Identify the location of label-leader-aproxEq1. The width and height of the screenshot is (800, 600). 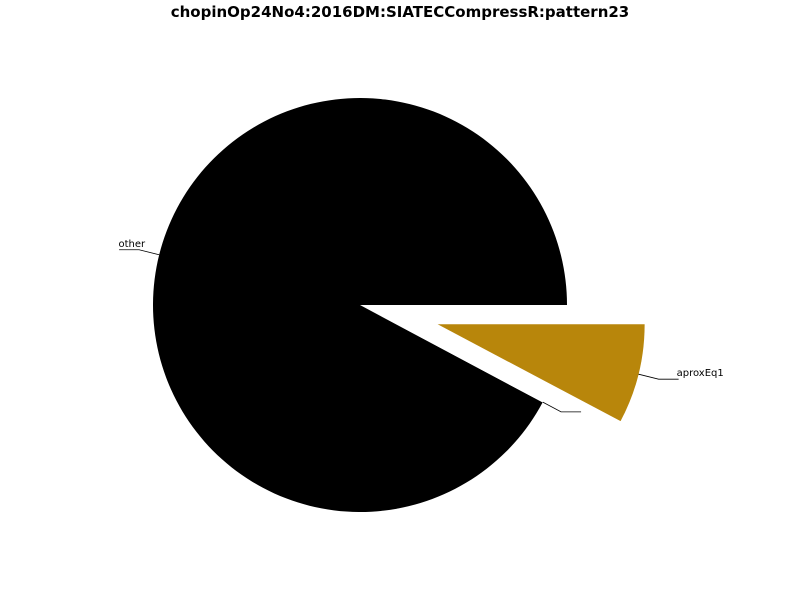
(658, 376).